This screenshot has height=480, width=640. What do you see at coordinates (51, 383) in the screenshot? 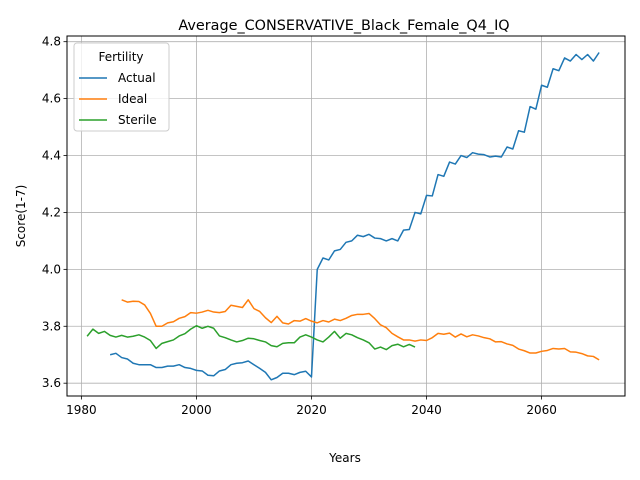
I see `y-tick-label: 3.6` at bounding box center [51, 383].